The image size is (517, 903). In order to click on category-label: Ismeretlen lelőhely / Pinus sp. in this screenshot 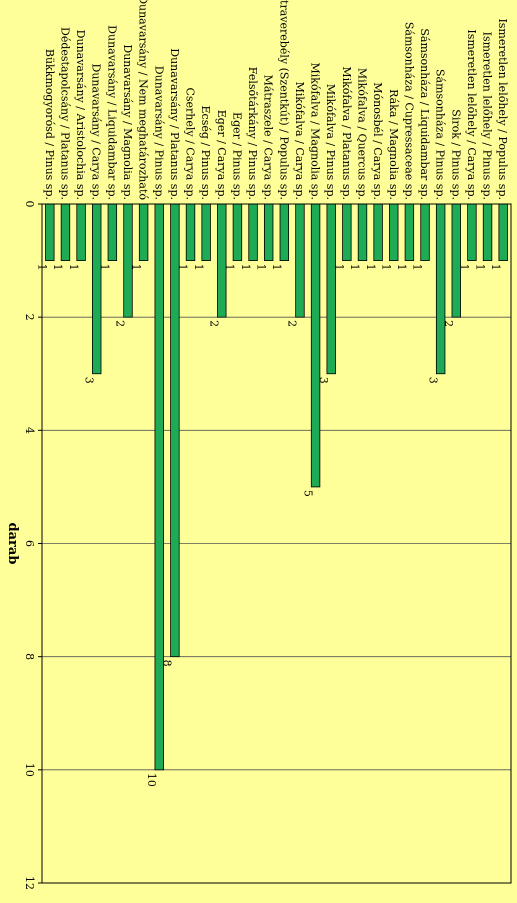, I will do `click(487, 116)`.